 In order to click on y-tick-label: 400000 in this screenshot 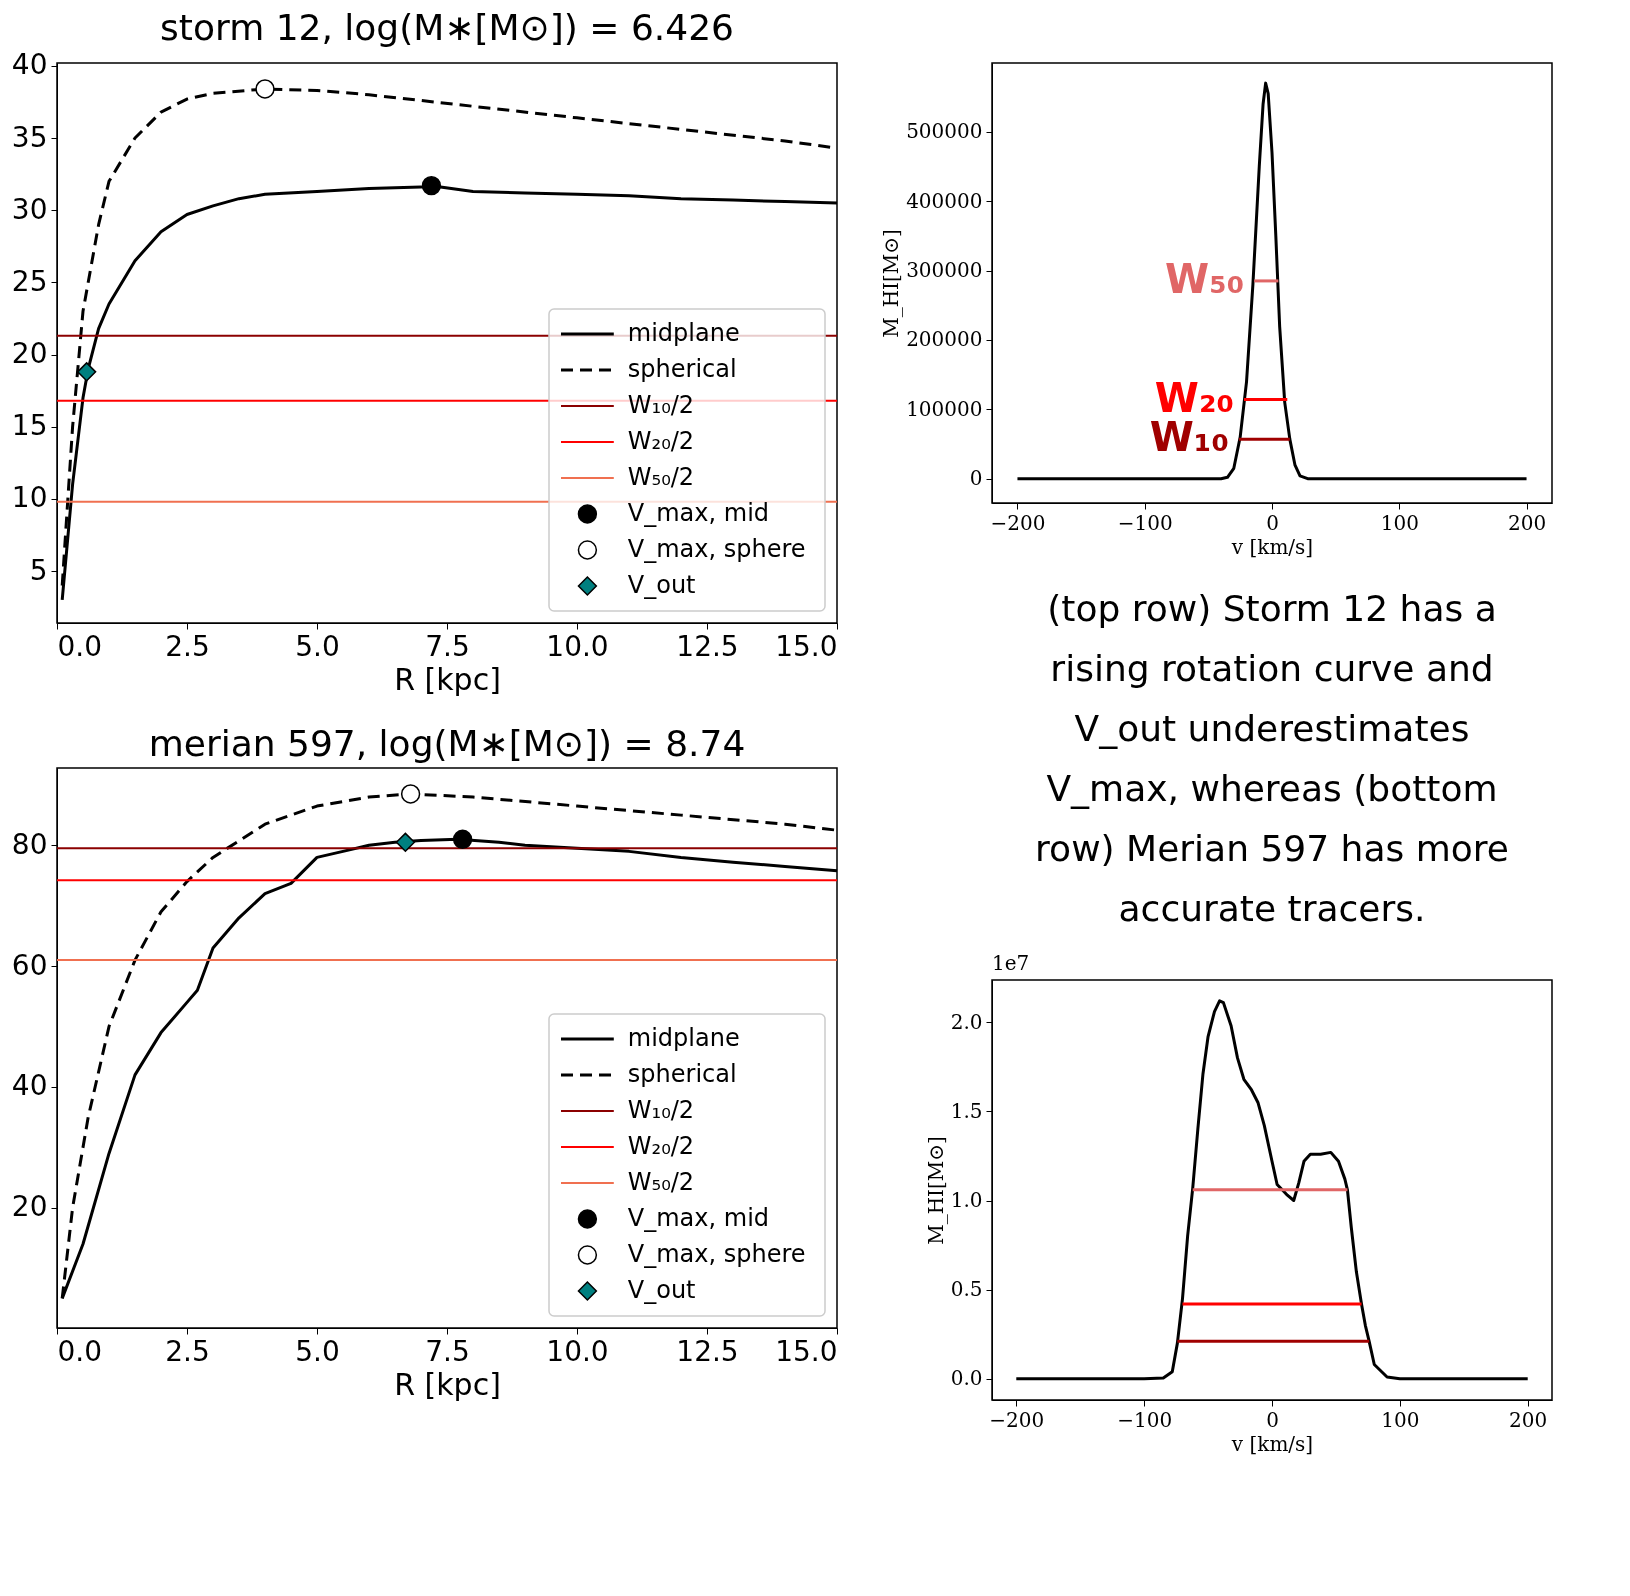, I will do `click(944, 200)`.